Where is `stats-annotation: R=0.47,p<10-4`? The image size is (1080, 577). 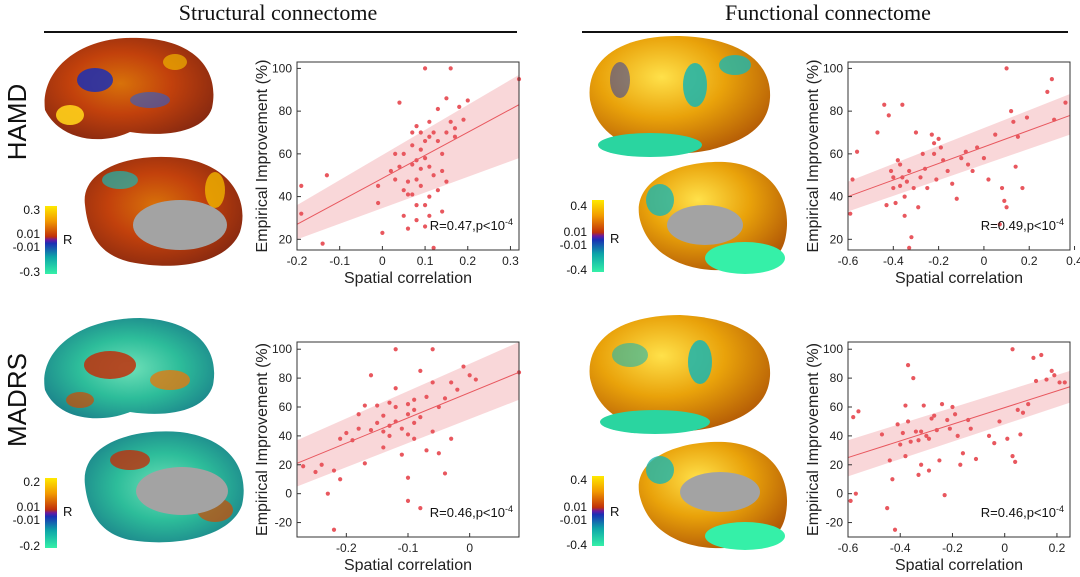
stats-annotation: R=0.47,p<10-4 is located at coordinates (471, 225).